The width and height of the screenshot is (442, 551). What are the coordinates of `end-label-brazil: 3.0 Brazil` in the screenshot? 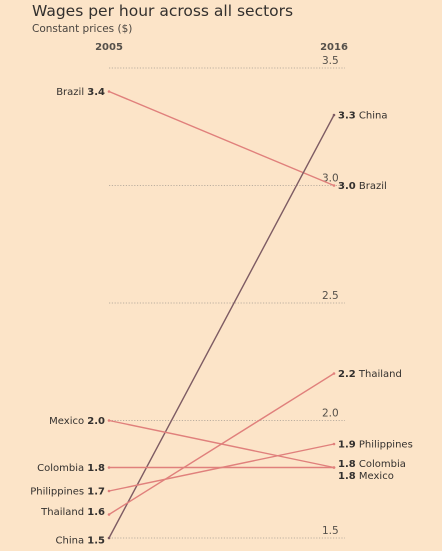 It's located at (362, 186).